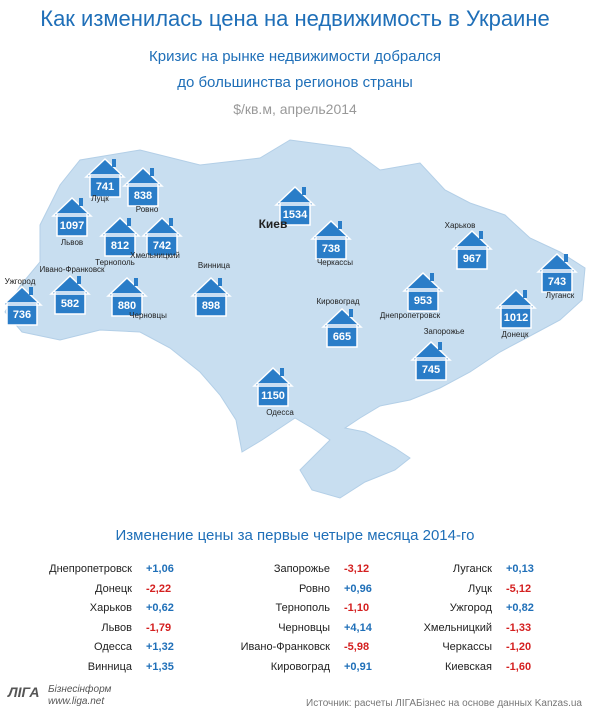 The width and height of the screenshot is (590, 713). What do you see at coordinates (20, 281) in the screenshot?
I see `city-label: Ужгород` at bounding box center [20, 281].